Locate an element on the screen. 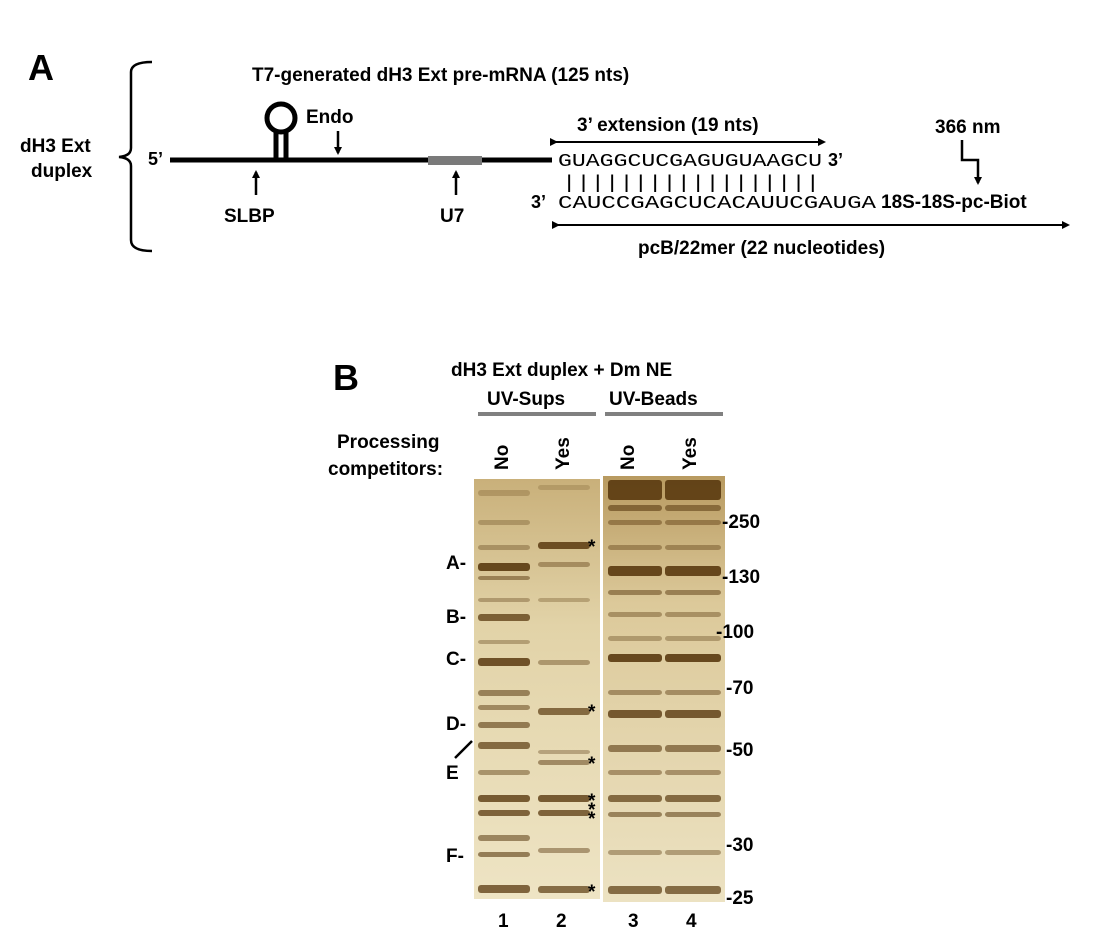  lane-condition-3: No is located at coordinates (628, 457).